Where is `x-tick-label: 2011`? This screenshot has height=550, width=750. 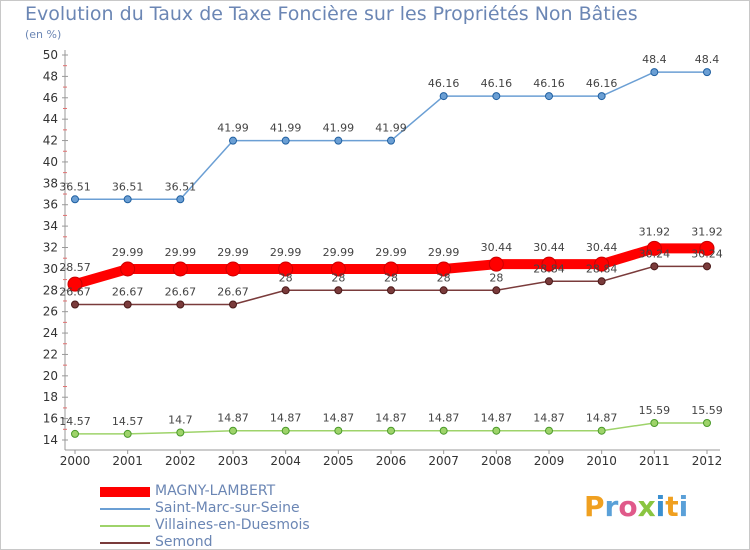
x-tick-label: 2011 is located at coordinates (654, 461).